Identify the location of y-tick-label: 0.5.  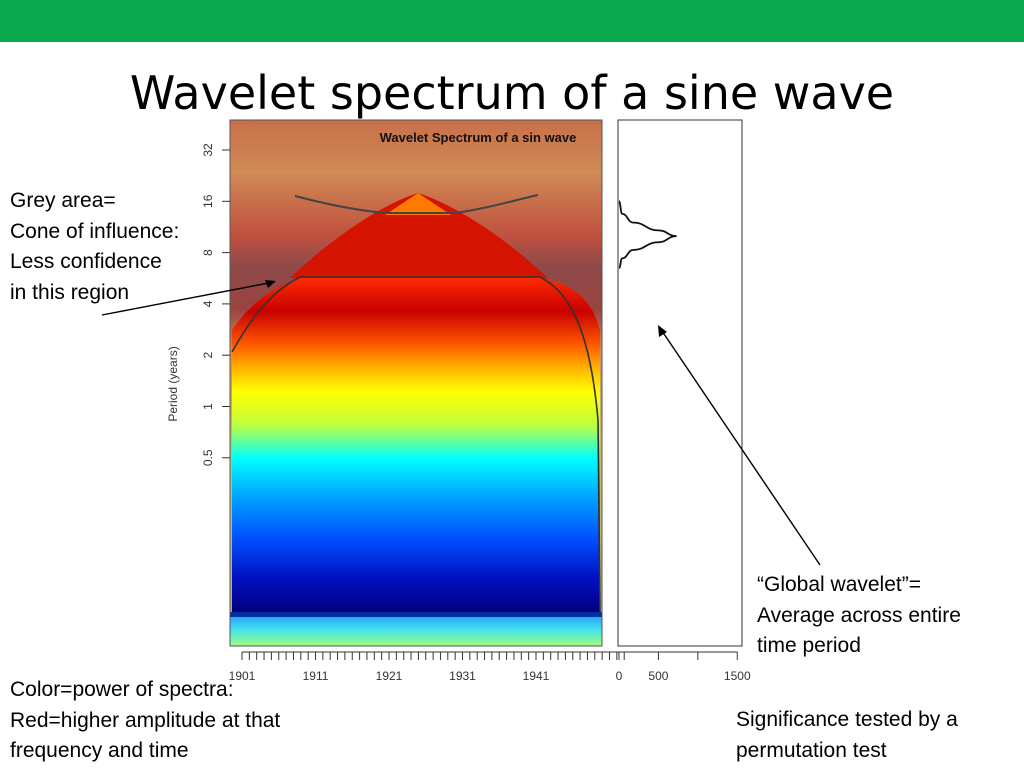
(208, 457).